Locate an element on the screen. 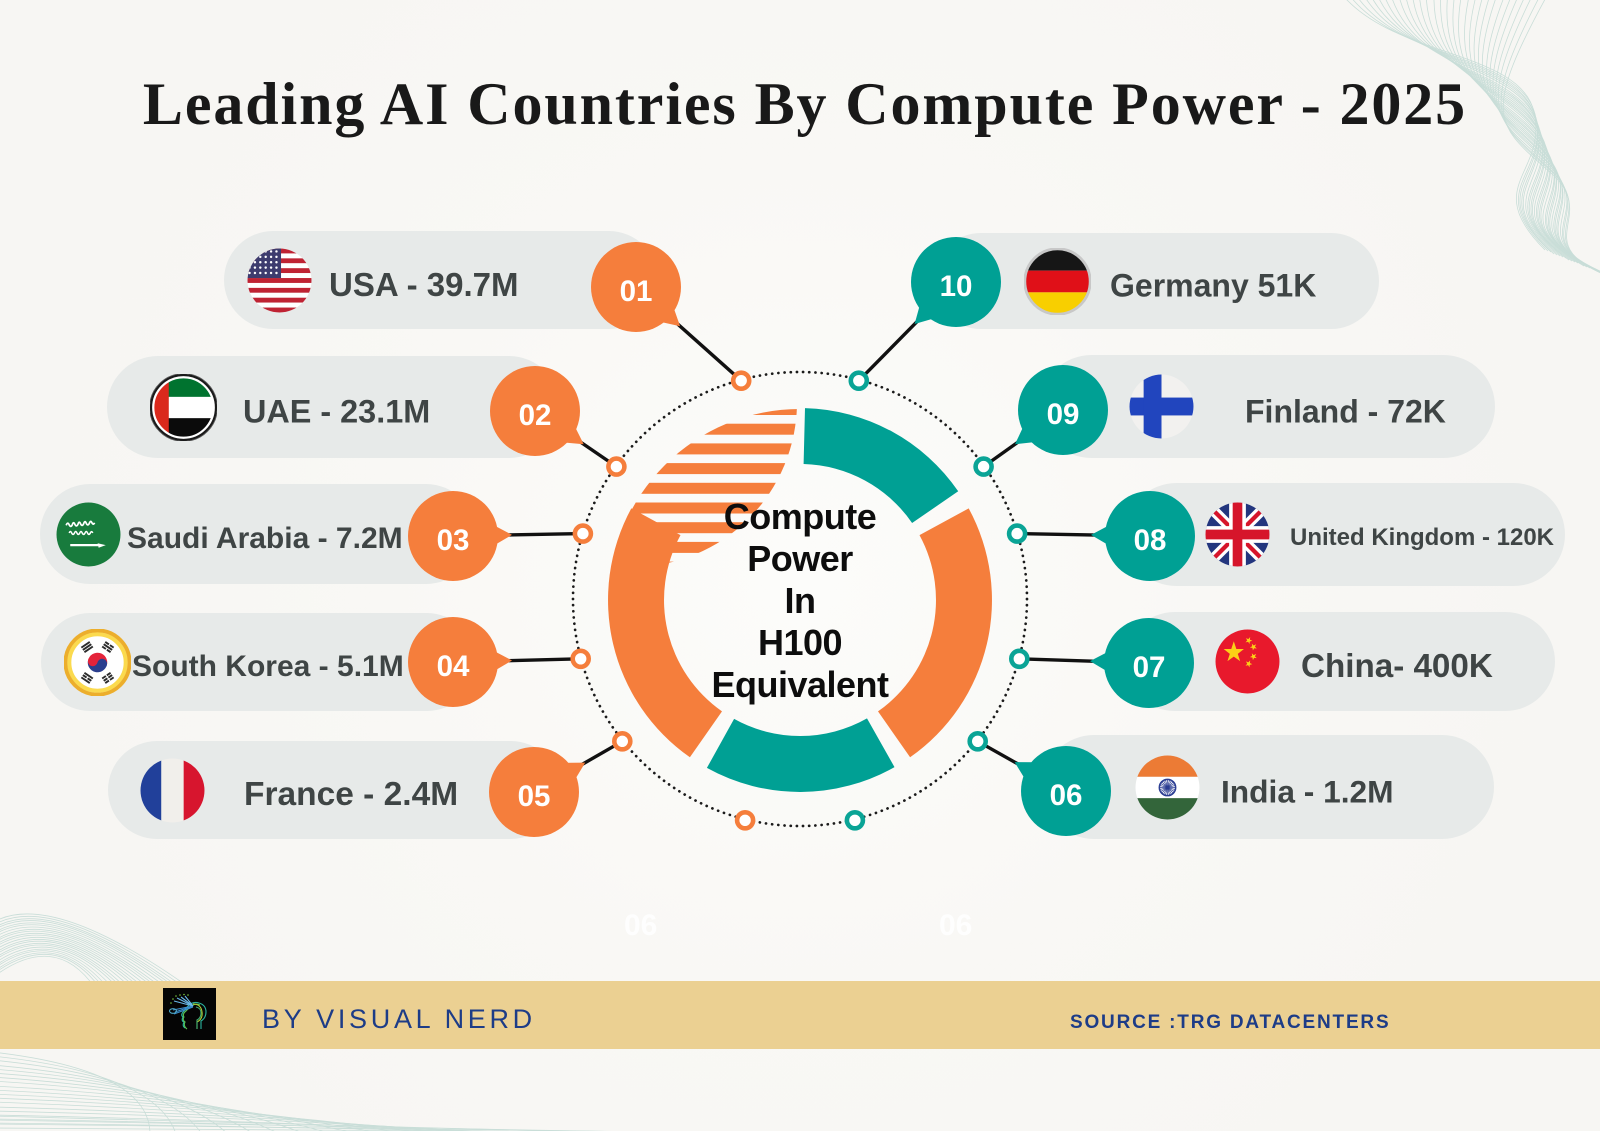  svg-text: 08 is located at coordinates (1150, 540).